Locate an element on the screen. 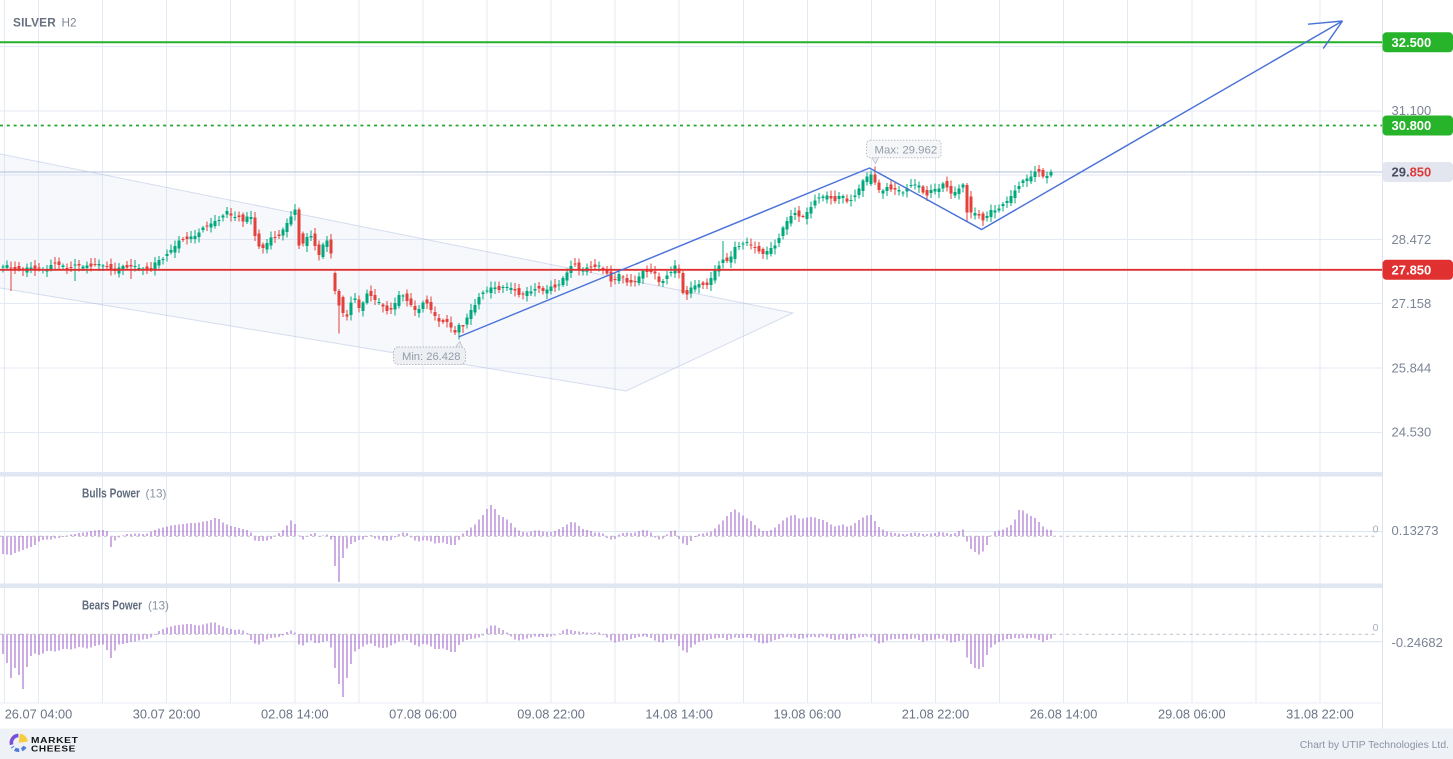 The height and width of the screenshot is (759, 1453). svg-text: 25.844 is located at coordinates (1412, 367).